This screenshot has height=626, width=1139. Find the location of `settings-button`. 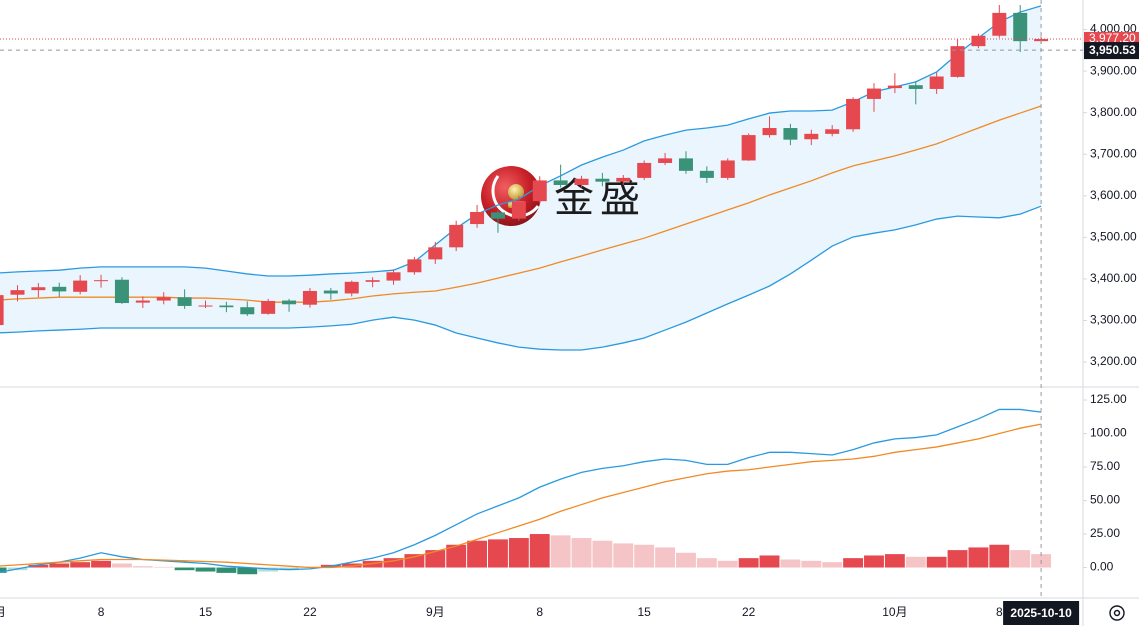

settings-button is located at coordinates (1117, 613).